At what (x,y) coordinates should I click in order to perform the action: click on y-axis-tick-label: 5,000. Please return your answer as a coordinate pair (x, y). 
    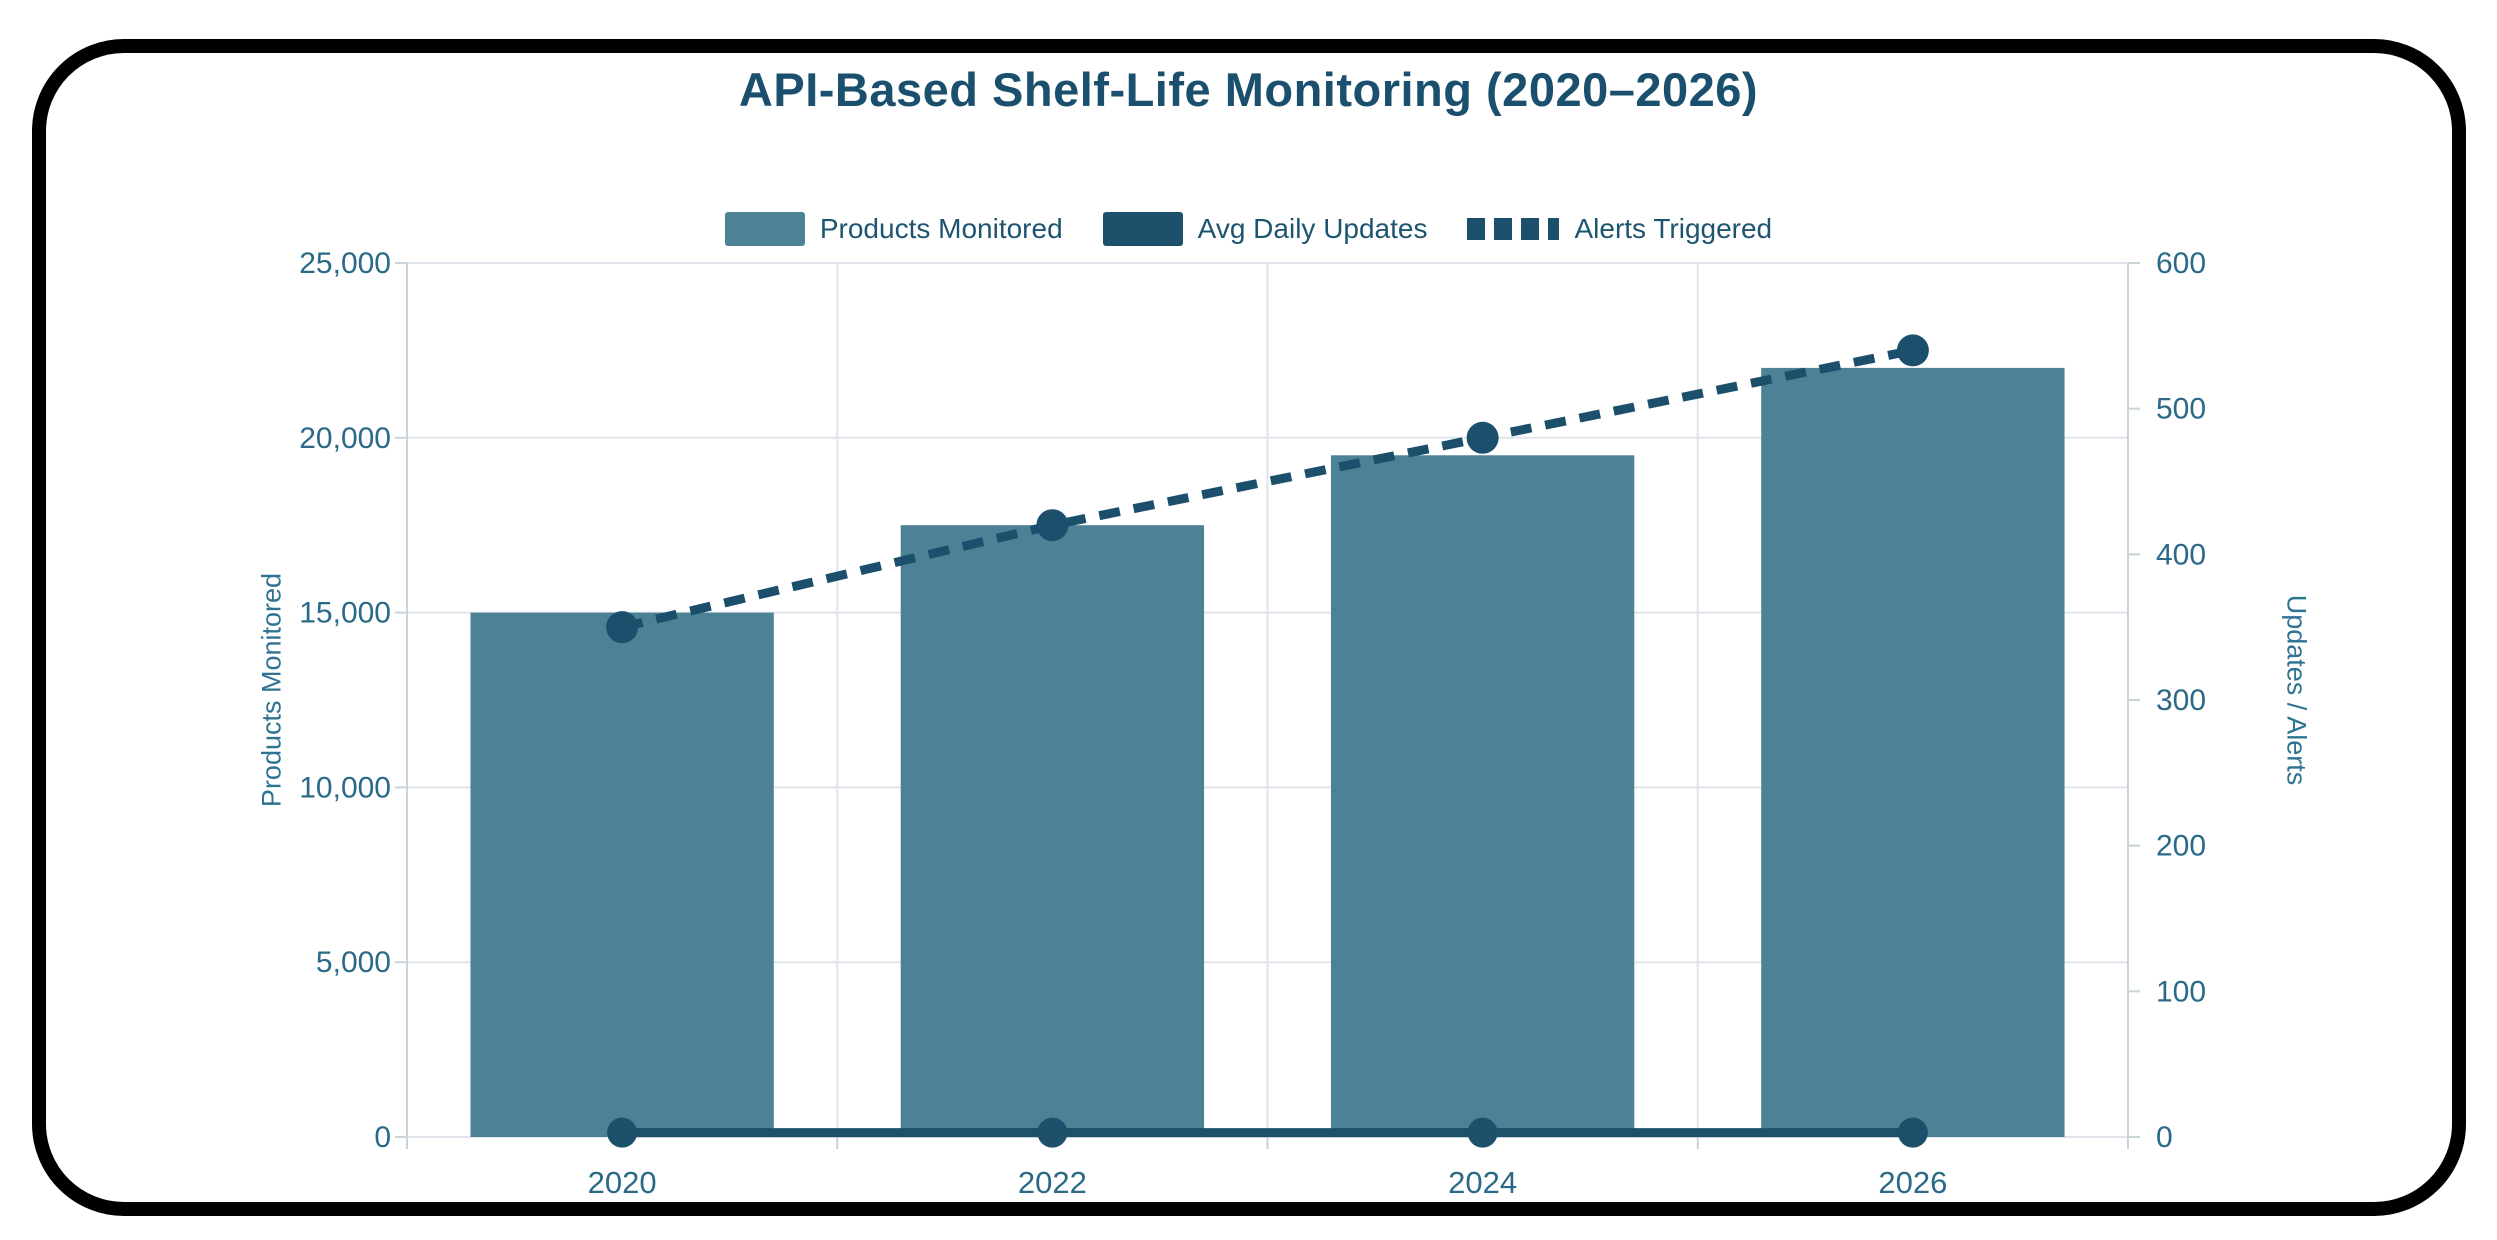
    Looking at the image, I should click on (353, 962).